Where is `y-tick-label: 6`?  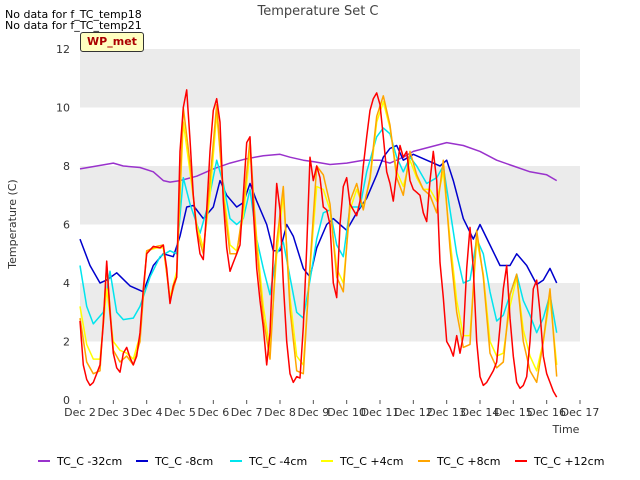 y-tick-label: 6 is located at coordinates (66, 225).